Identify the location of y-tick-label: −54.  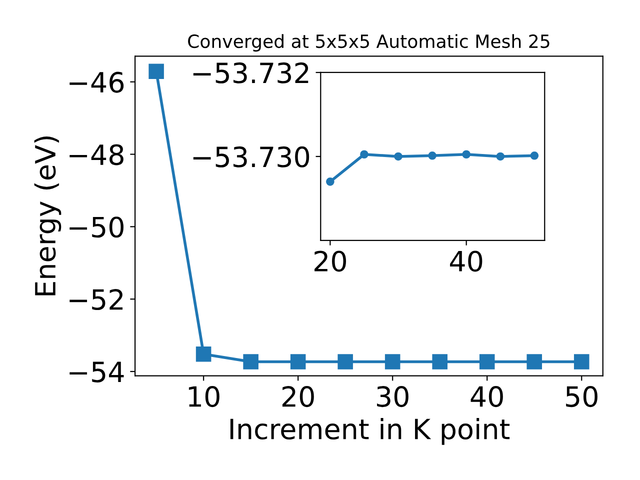
(97, 372).